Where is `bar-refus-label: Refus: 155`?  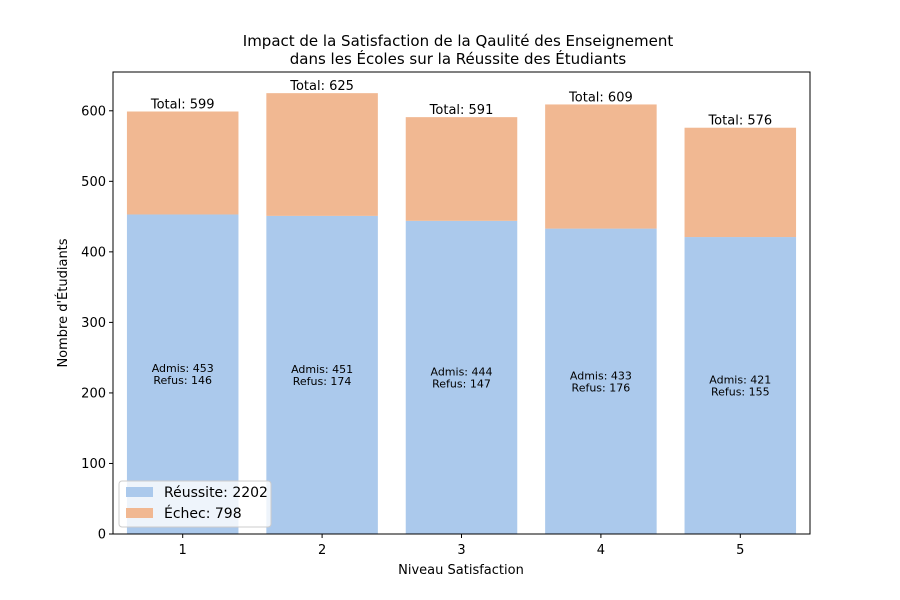 bar-refus-label: Refus: 155 is located at coordinates (740, 392).